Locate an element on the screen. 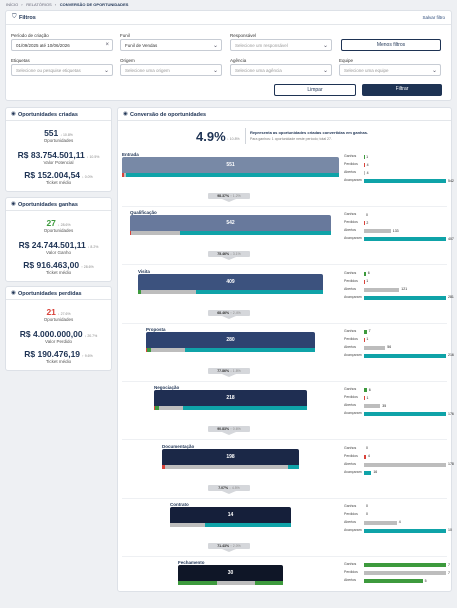 This screenshot has height=608, width=457. field-input: Selecione uma agência ⌄ is located at coordinates (281, 70).